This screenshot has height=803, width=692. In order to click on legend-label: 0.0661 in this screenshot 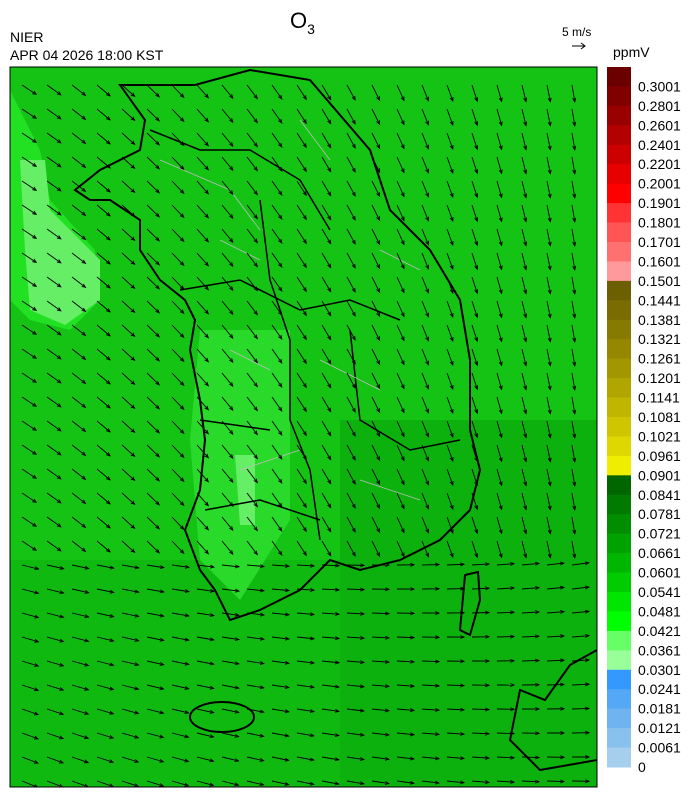, I will do `click(659, 553)`.